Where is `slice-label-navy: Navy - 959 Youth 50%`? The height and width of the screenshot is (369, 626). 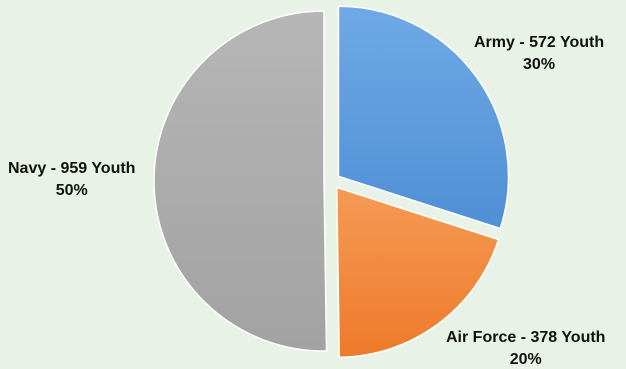 slice-label-navy: Navy - 959 Youth 50% is located at coordinates (71, 180).